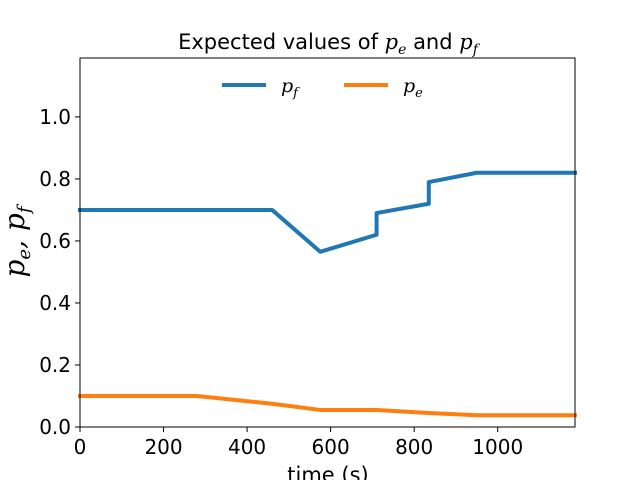 The image size is (640, 480). What do you see at coordinates (413, 88) in the screenshot?
I see `legend-label-p-e: pe` at bounding box center [413, 88].